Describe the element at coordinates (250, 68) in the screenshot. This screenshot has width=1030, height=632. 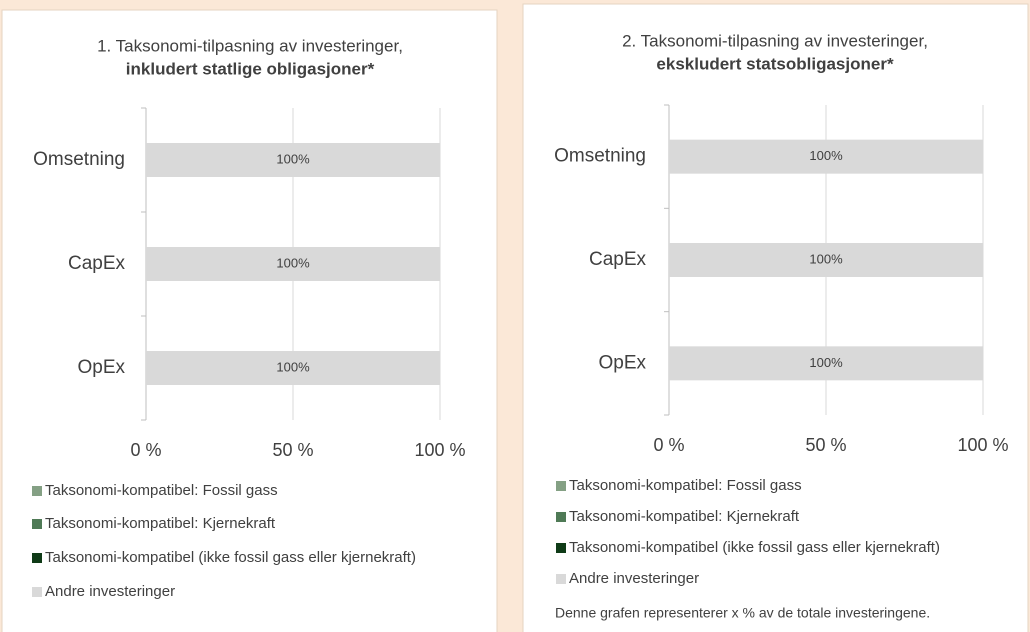
I see `chart-subtitle: inkludert statlige obligasjoner*` at that location.